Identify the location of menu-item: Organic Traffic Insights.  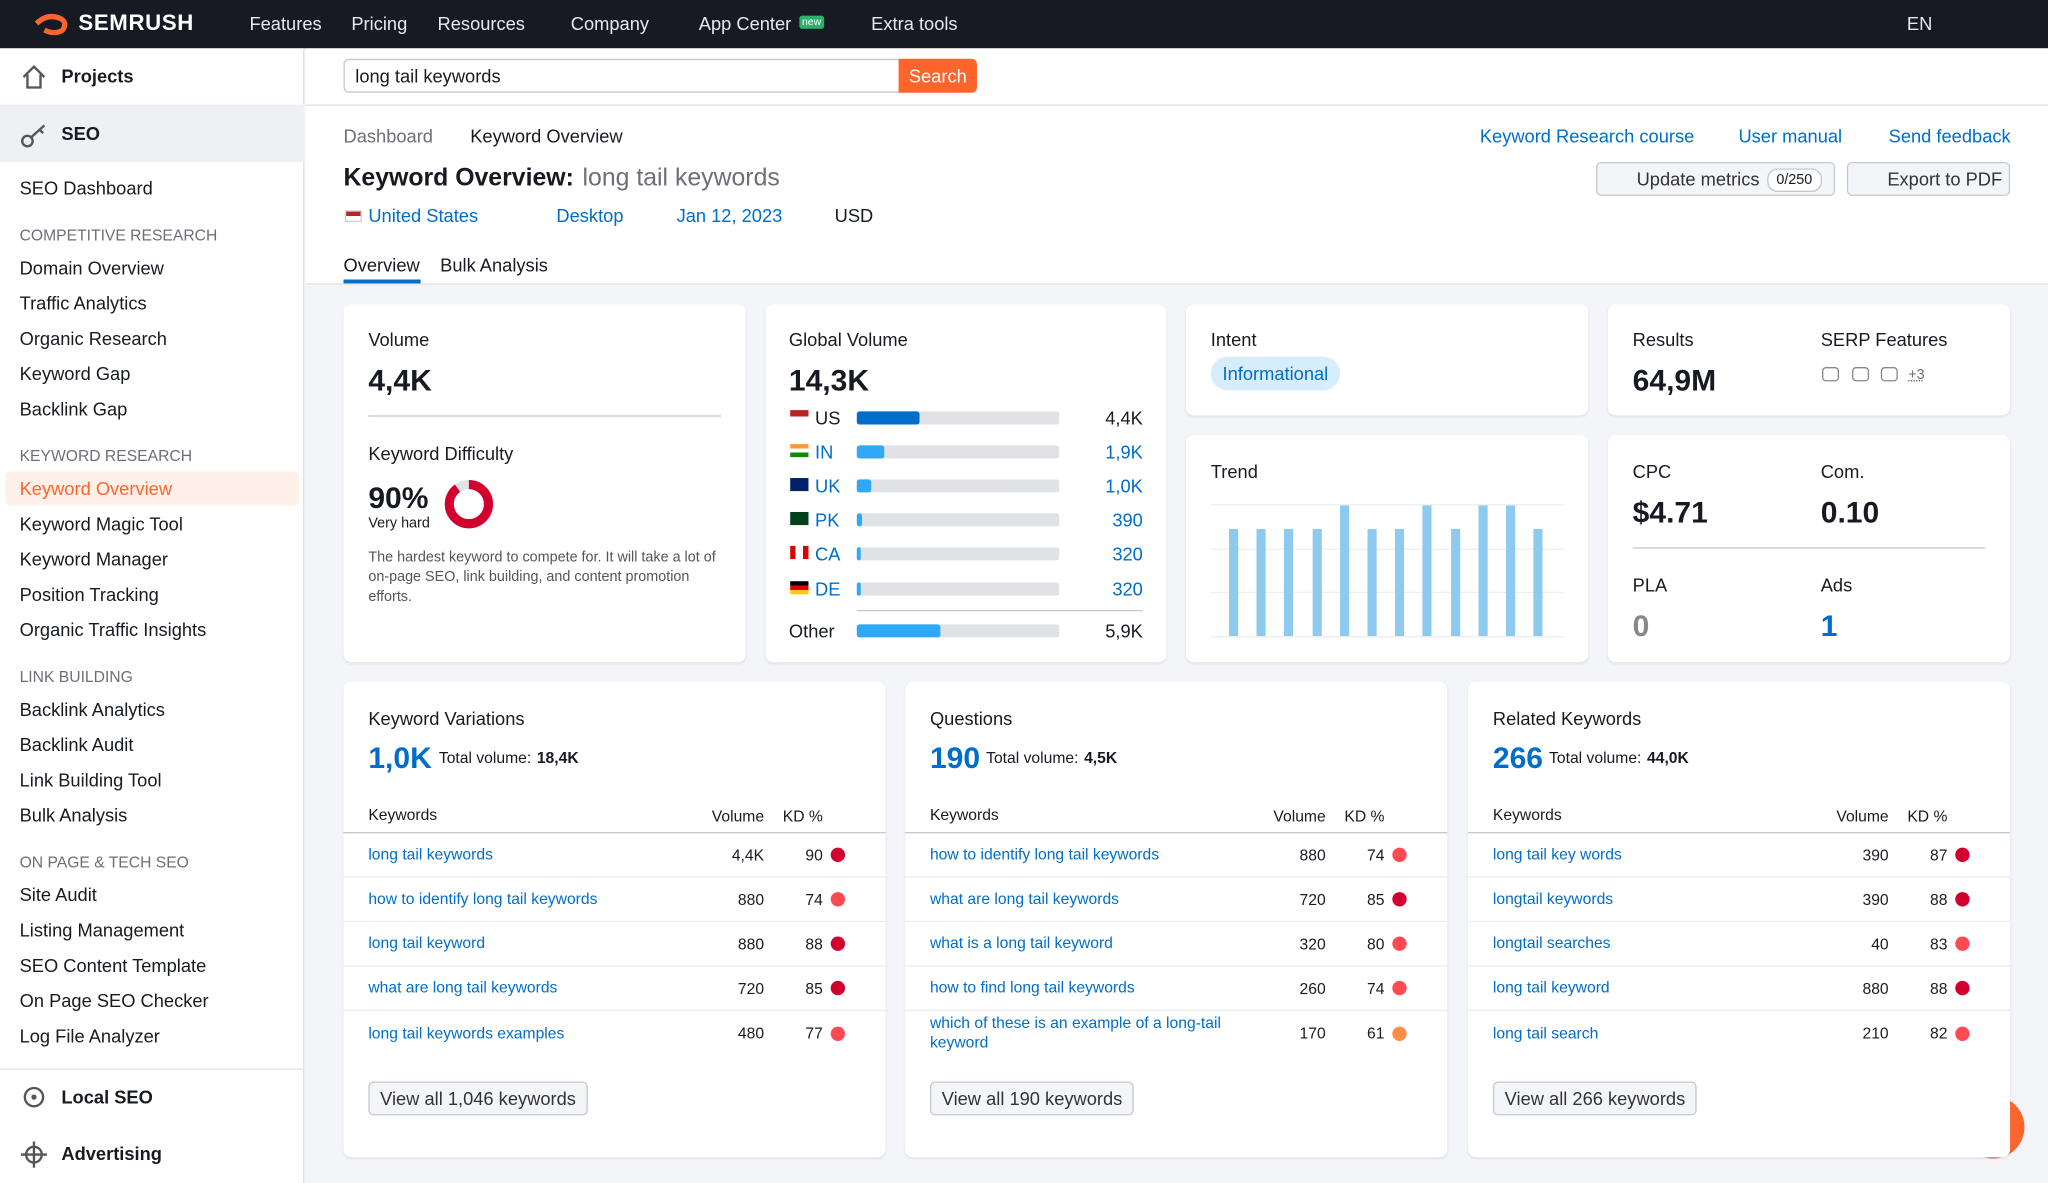
(113, 629).